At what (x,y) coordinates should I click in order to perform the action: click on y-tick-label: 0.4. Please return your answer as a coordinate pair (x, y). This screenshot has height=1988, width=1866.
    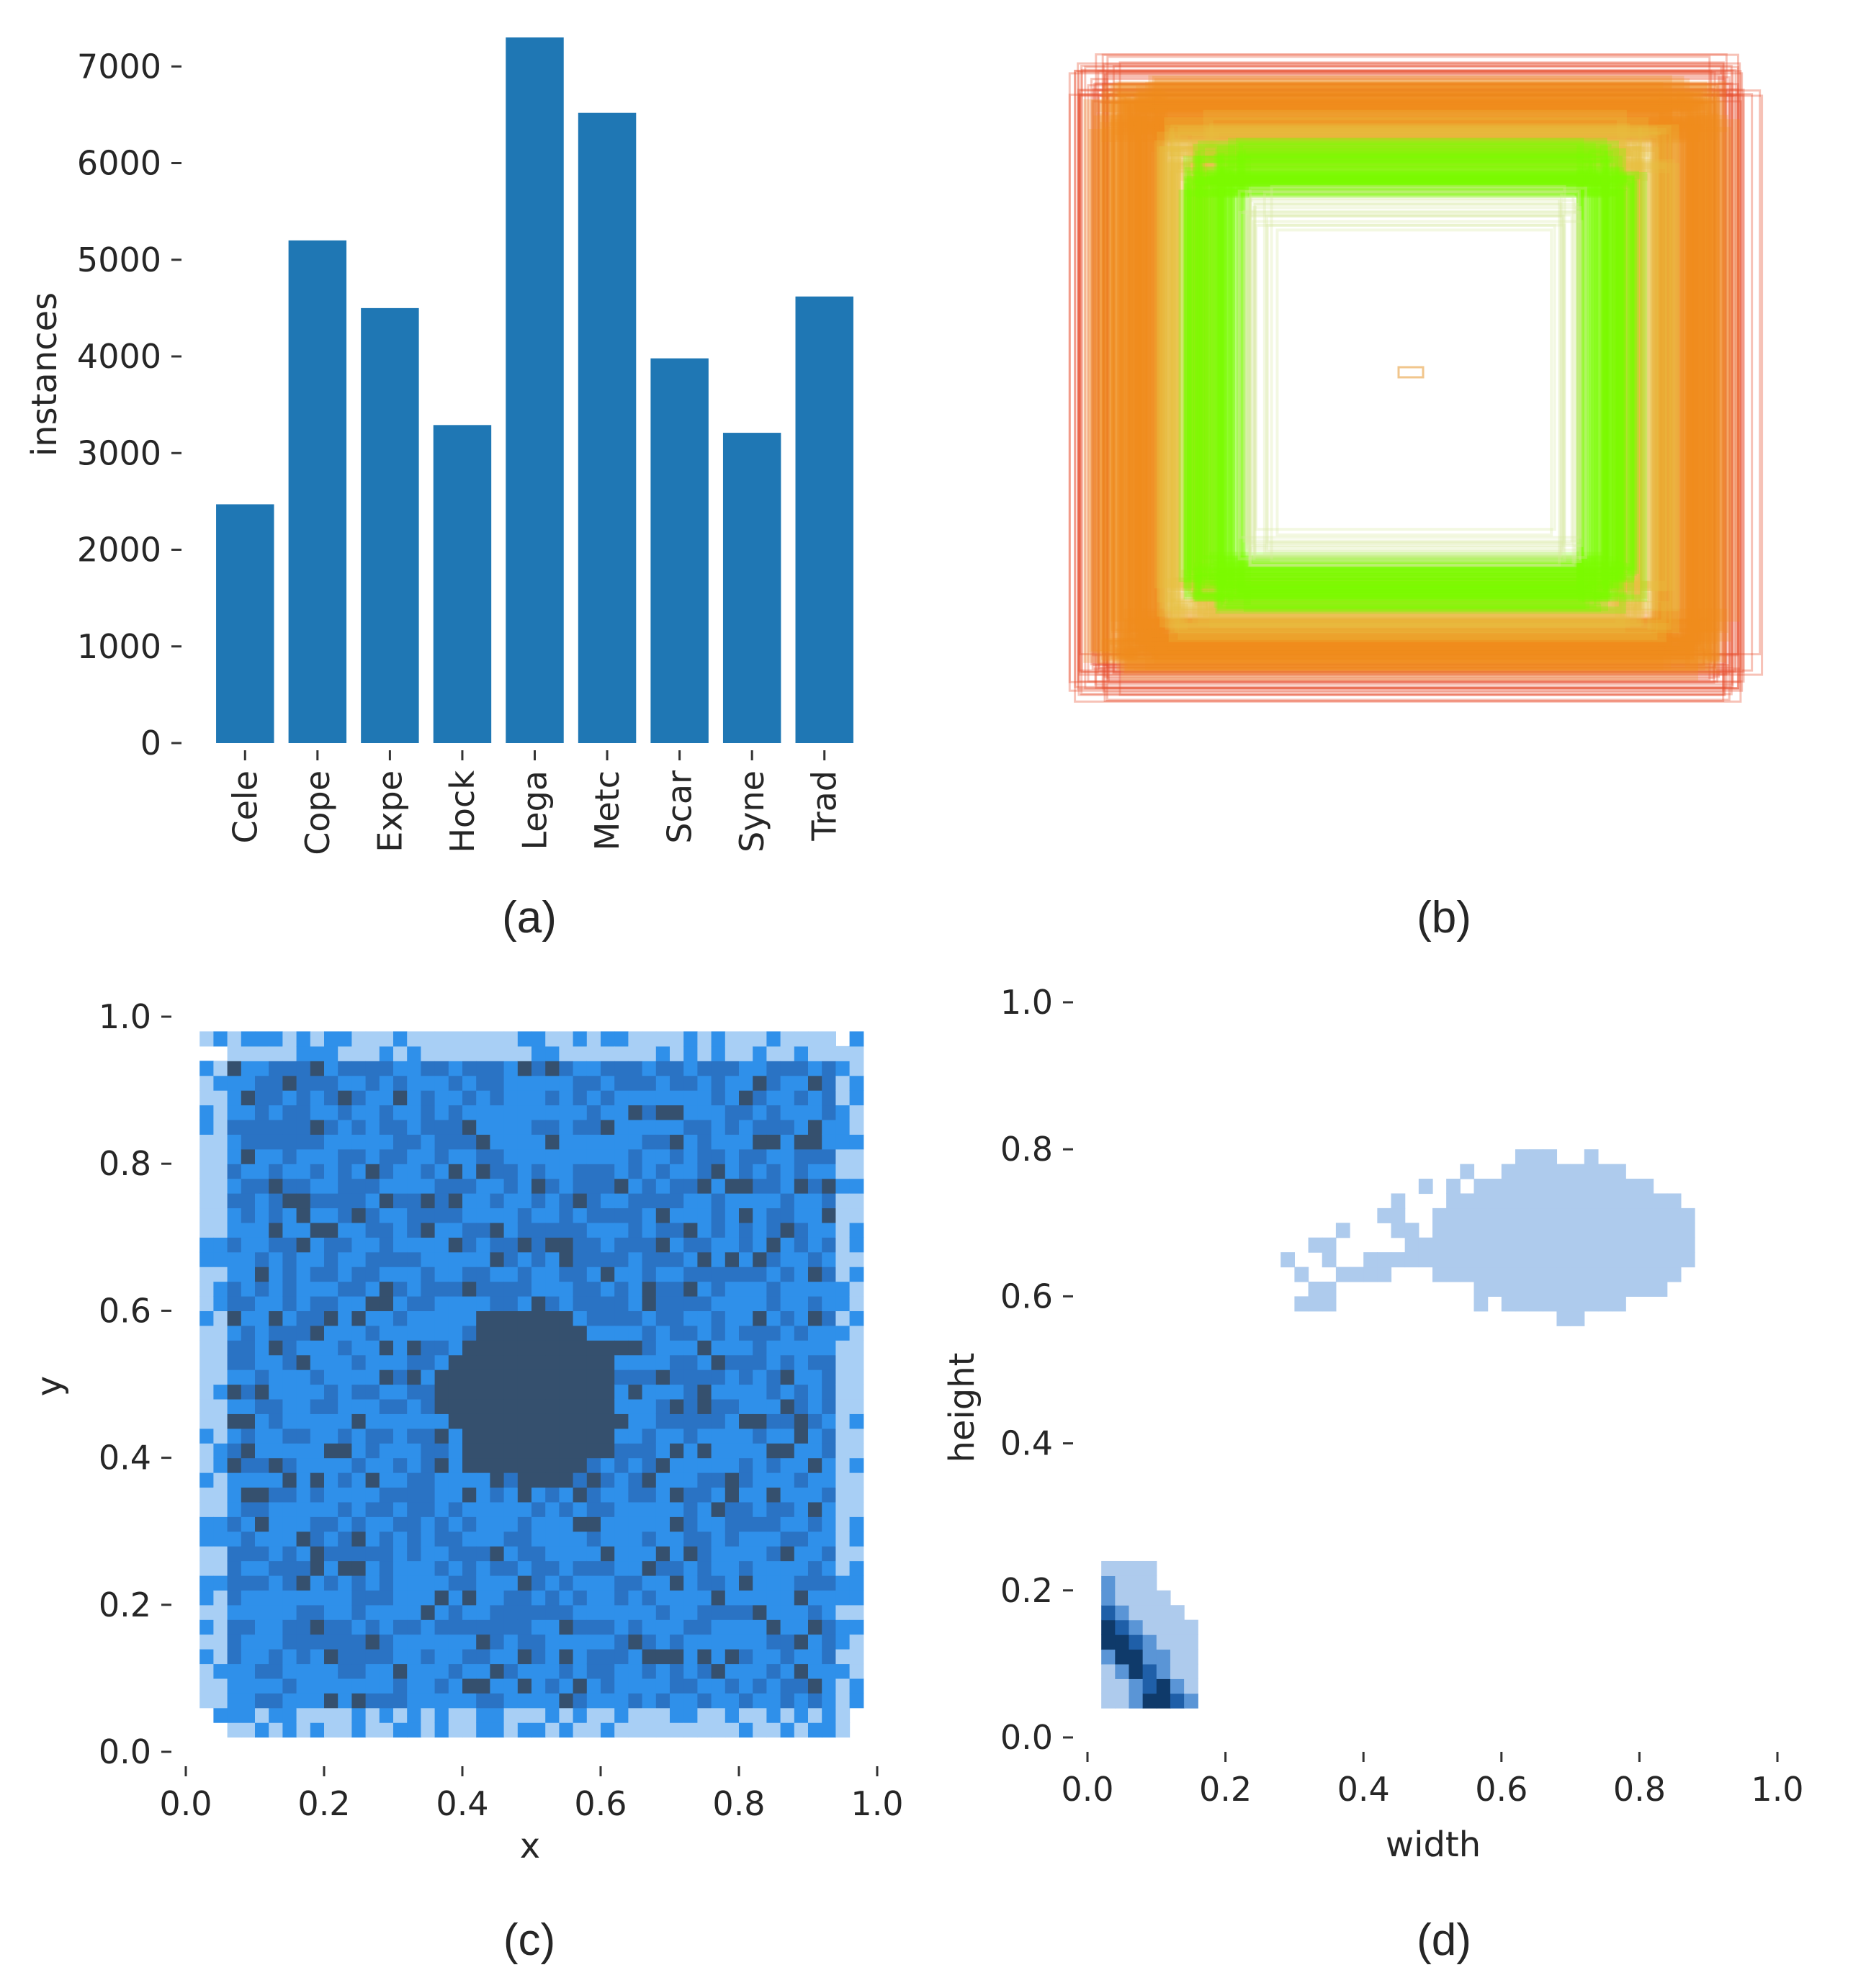
    Looking at the image, I should click on (125, 1458).